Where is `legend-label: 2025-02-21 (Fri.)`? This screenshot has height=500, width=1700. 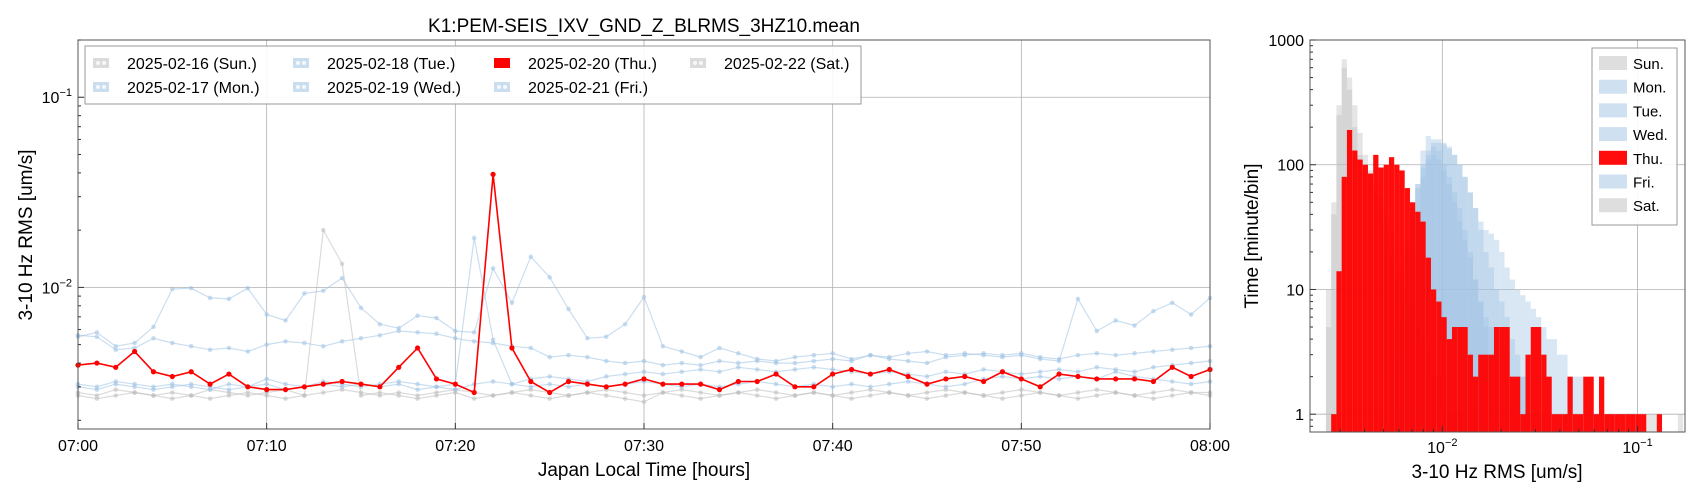
legend-label: 2025-02-21 (Fri.) is located at coordinates (588, 88).